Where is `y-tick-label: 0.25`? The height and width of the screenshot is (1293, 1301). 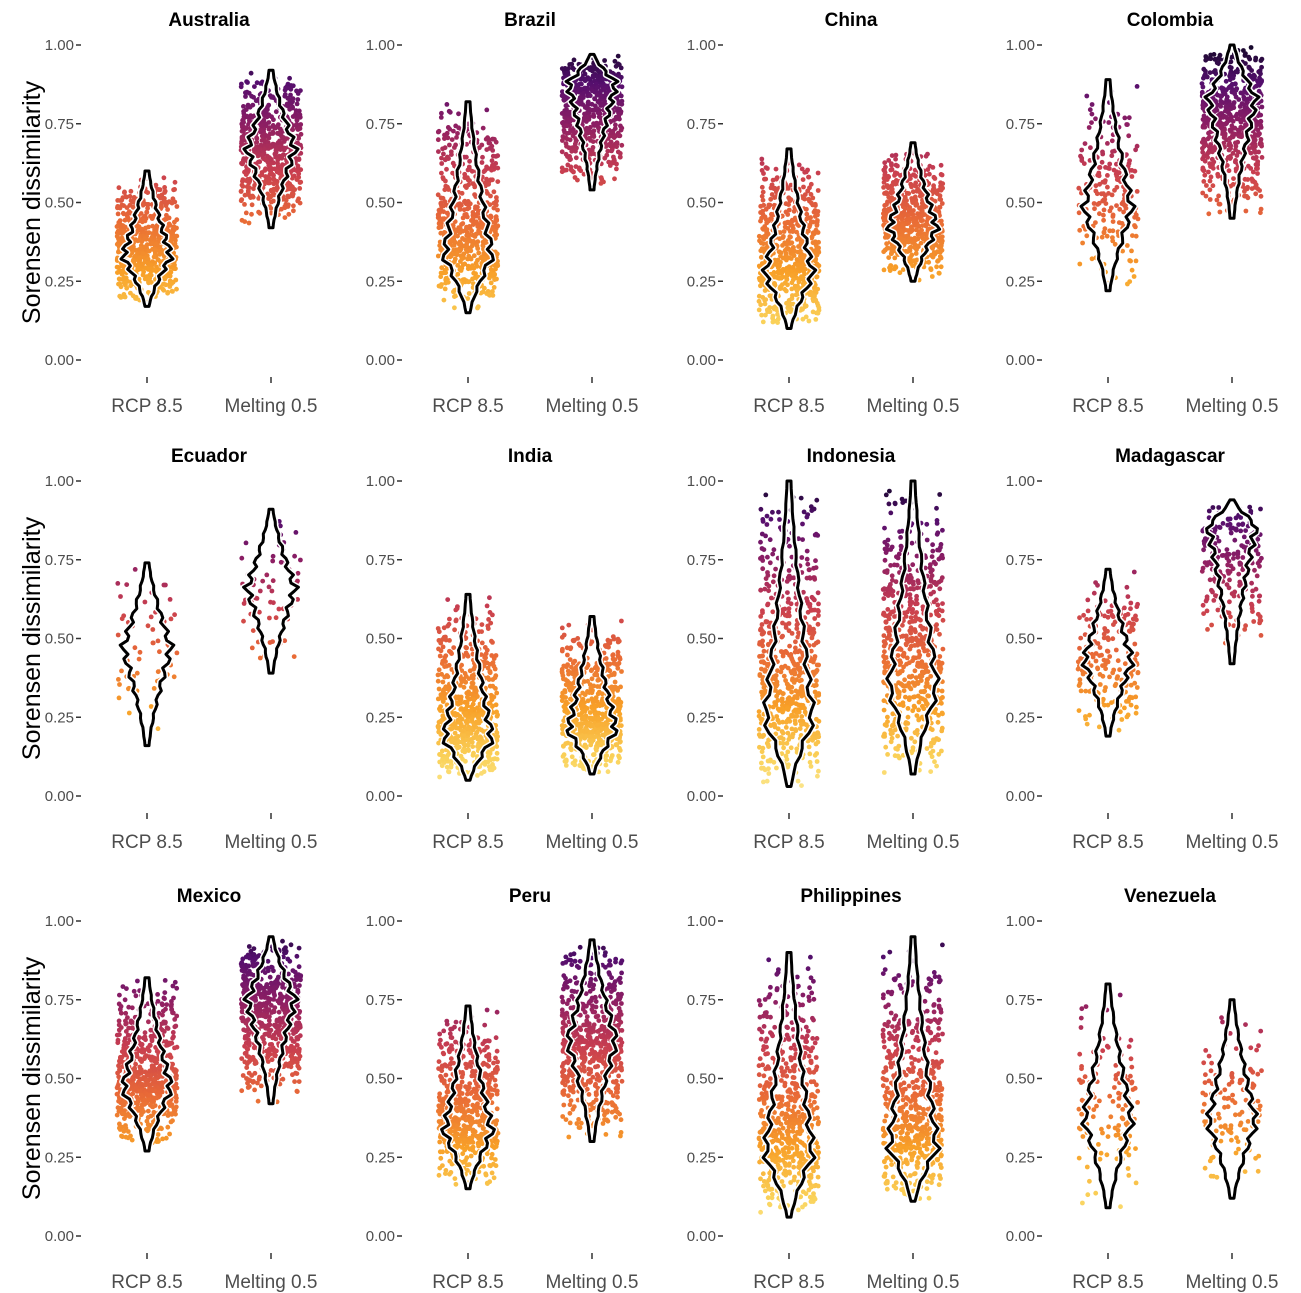
y-tick-label: 0.25 is located at coordinates (701, 281).